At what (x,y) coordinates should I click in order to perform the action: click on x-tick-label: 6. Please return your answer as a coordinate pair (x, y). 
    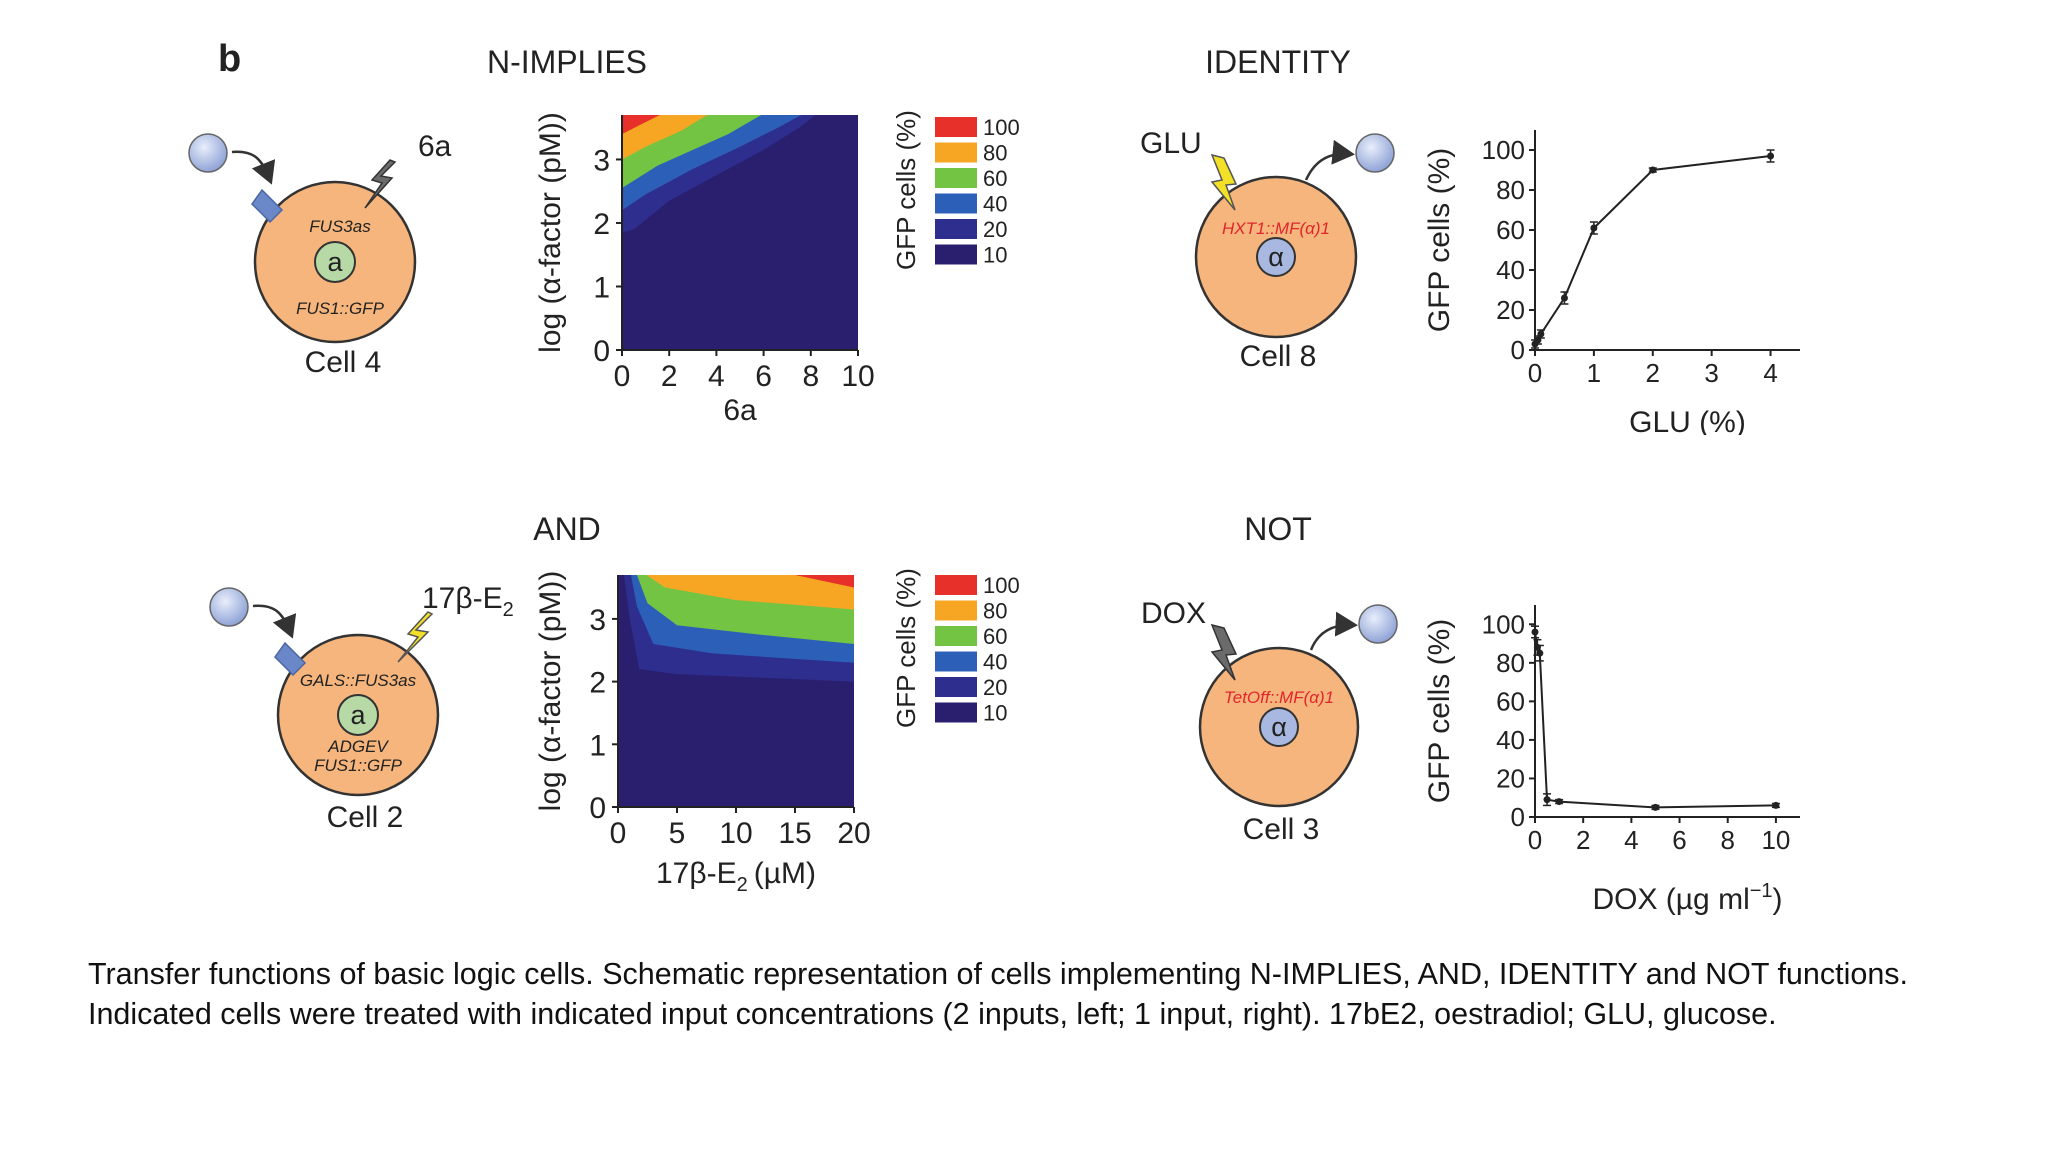
    Looking at the image, I should click on (1679, 840).